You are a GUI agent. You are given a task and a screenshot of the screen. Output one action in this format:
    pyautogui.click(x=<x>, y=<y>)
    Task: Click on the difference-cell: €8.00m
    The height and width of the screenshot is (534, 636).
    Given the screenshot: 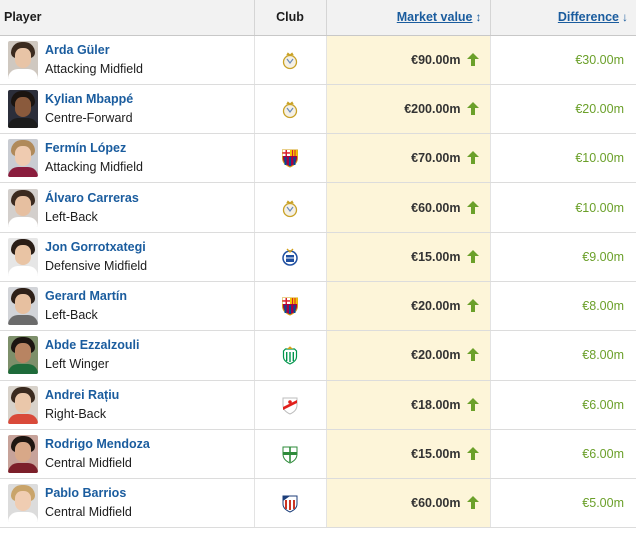 What is the action you would take?
    pyautogui.click(x=563, y=306)
    